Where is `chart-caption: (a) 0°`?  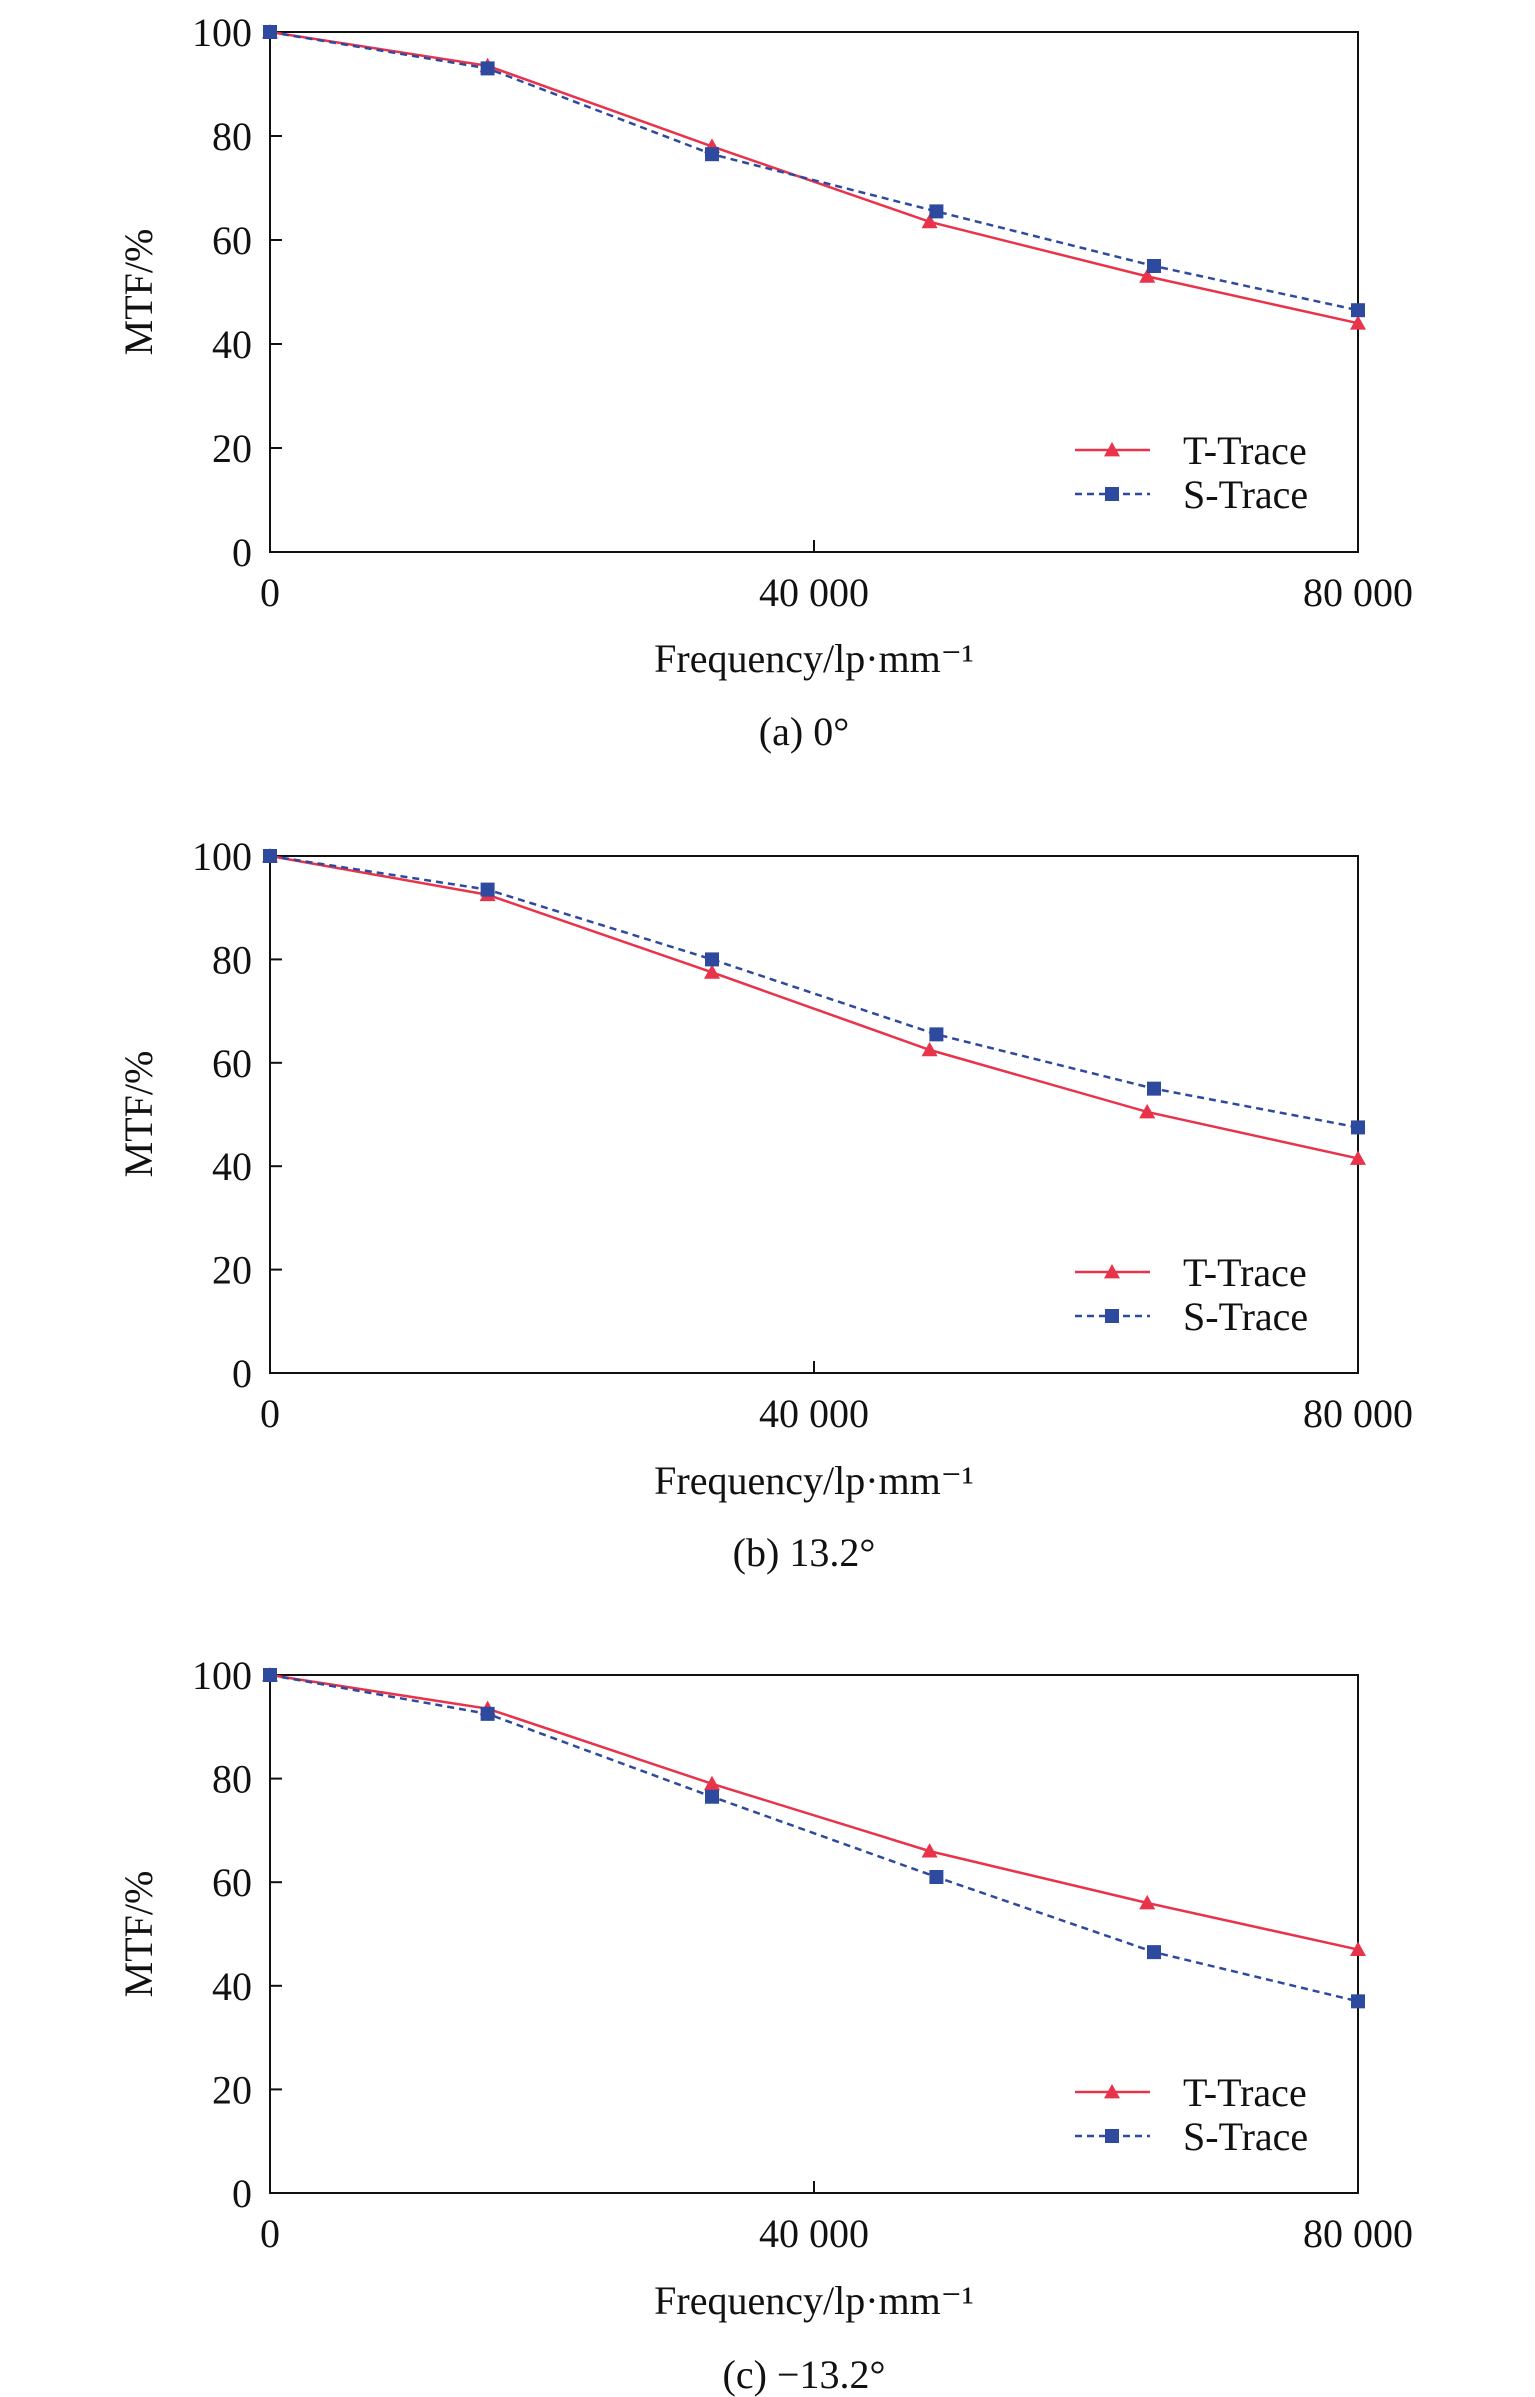 chart-caption: (a) 0° is located at coordinates (804, 731).